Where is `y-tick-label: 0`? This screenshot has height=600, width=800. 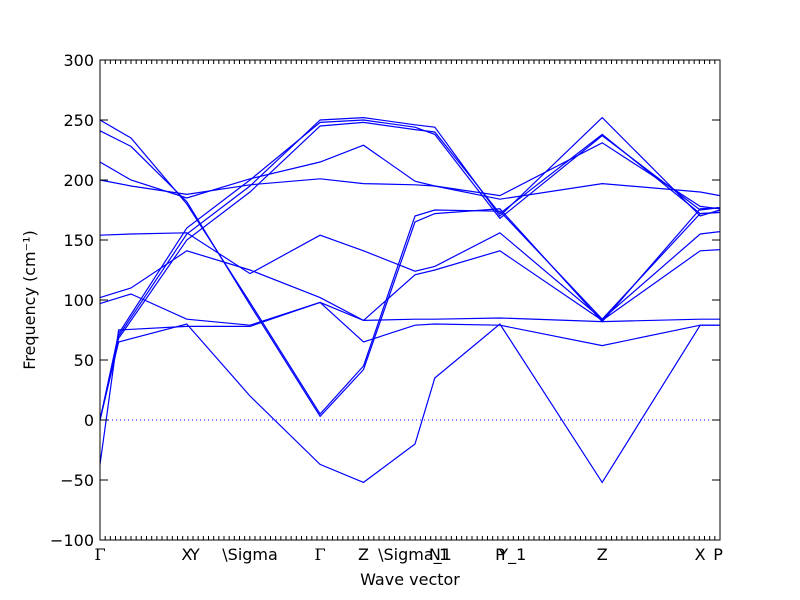
y-tick-label: 0 is located at coordinates (89, 420).